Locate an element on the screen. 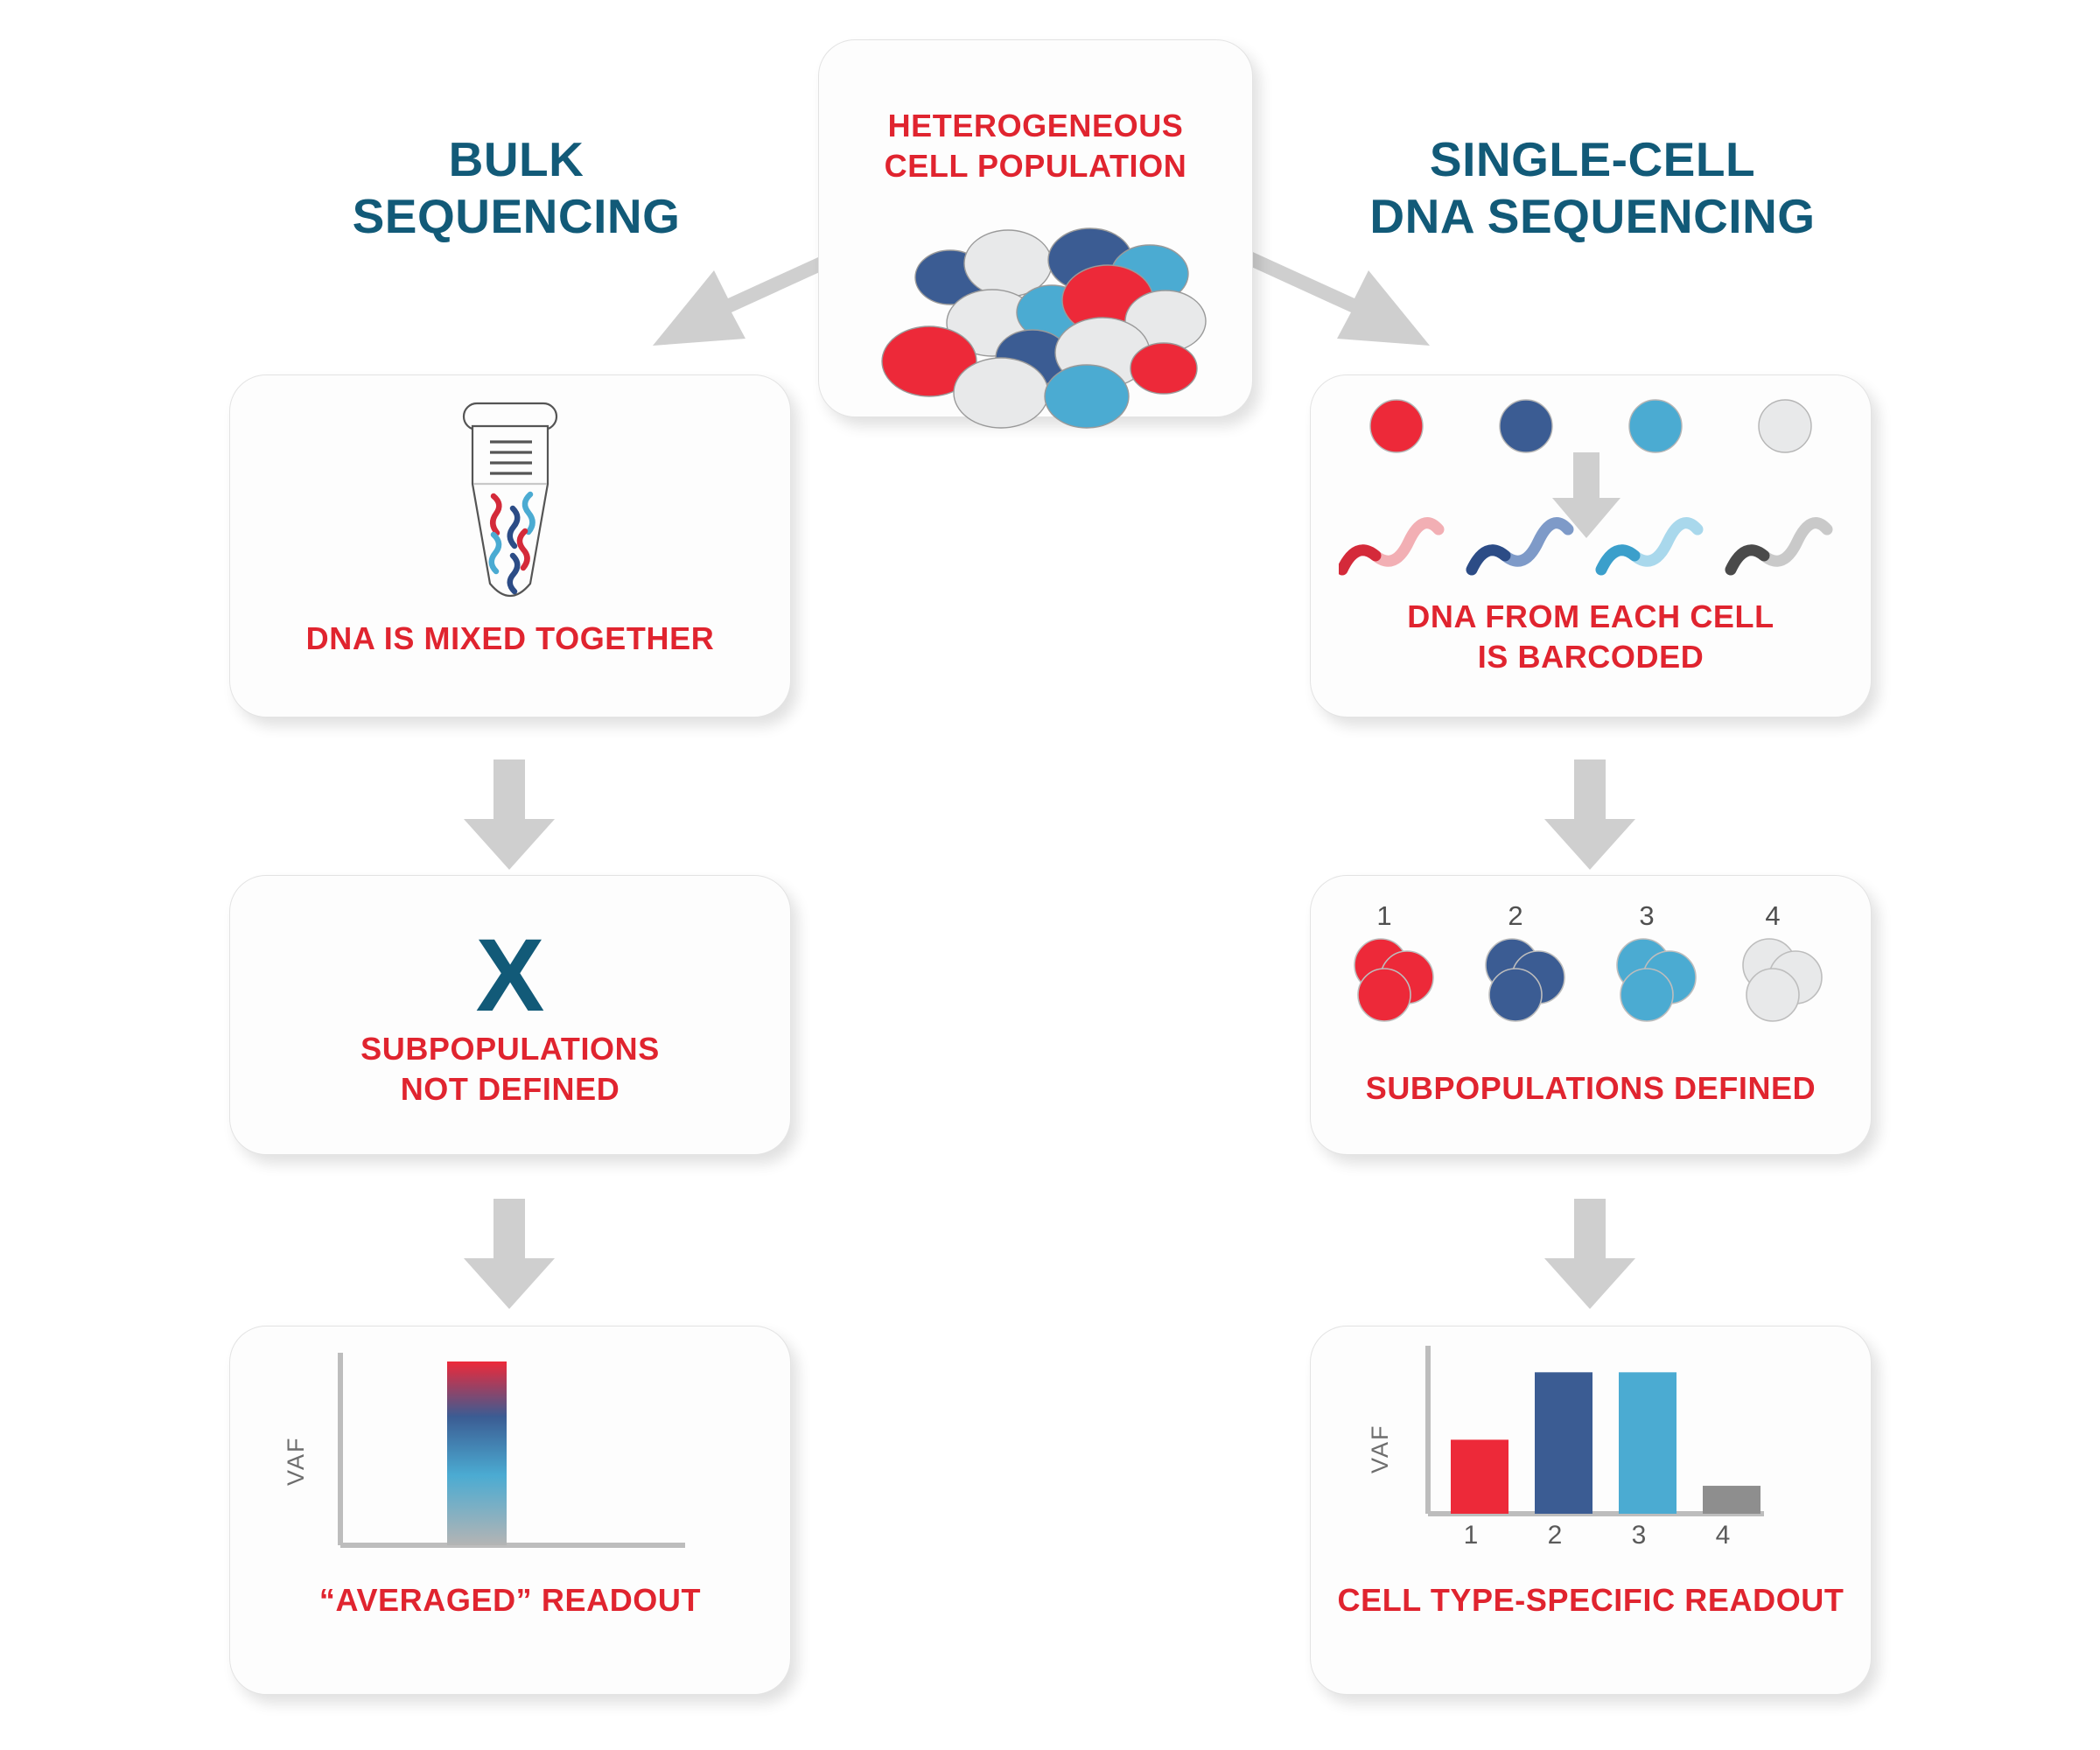 This screenshot has height=1750, width=2100. x-mark-icon: X is located at coordinates (510, 975).